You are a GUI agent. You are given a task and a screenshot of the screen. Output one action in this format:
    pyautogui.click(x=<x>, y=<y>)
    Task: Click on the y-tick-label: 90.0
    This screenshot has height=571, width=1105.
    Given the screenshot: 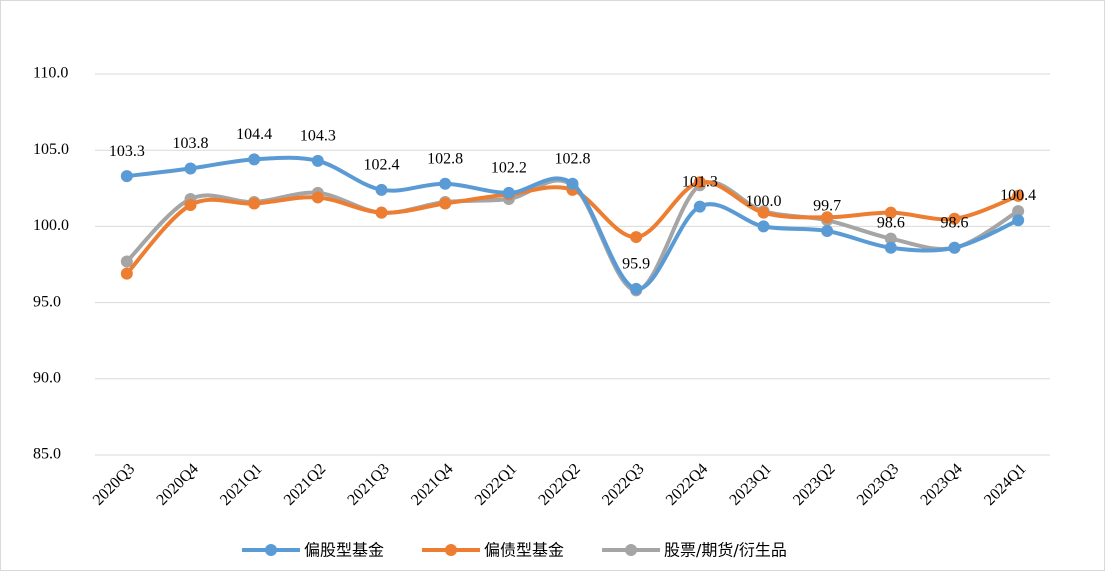 What is the action you would take?
    pyautogui.click(x=47, y=377)
    